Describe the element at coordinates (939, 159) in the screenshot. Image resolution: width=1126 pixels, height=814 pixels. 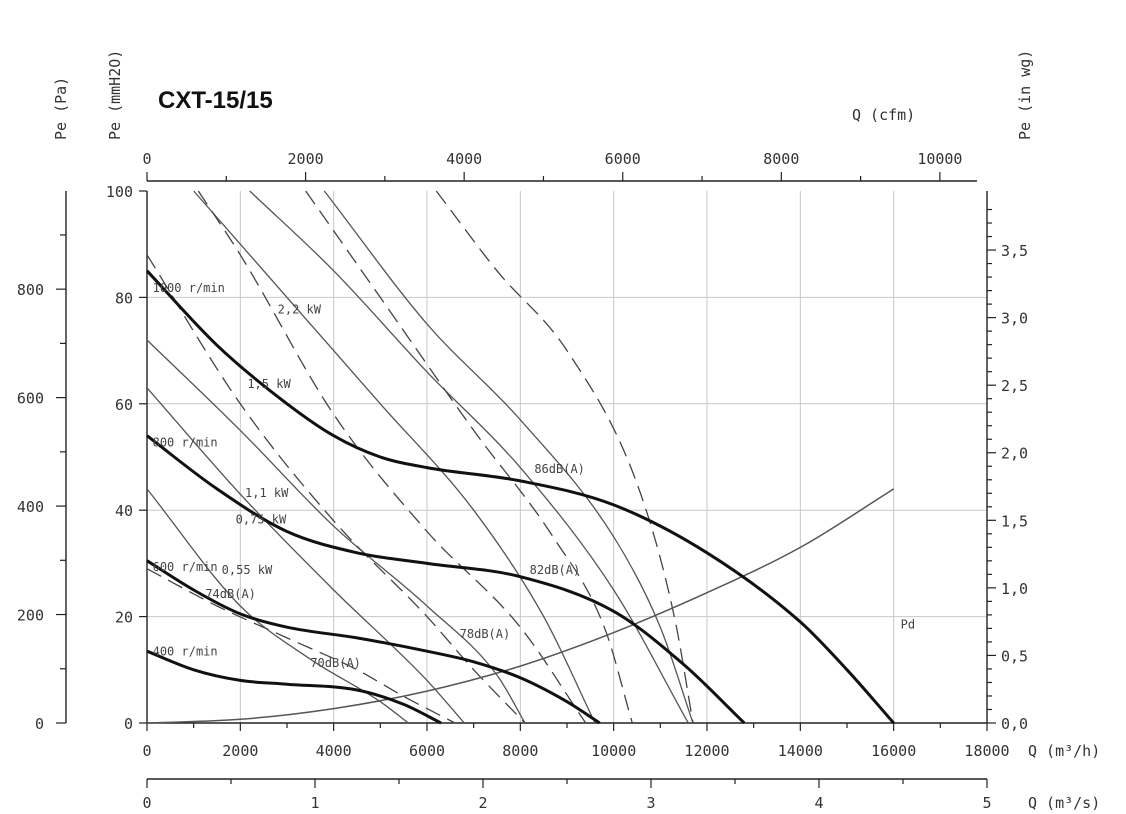
I see `x-top-tick-label: 10000` at that location.